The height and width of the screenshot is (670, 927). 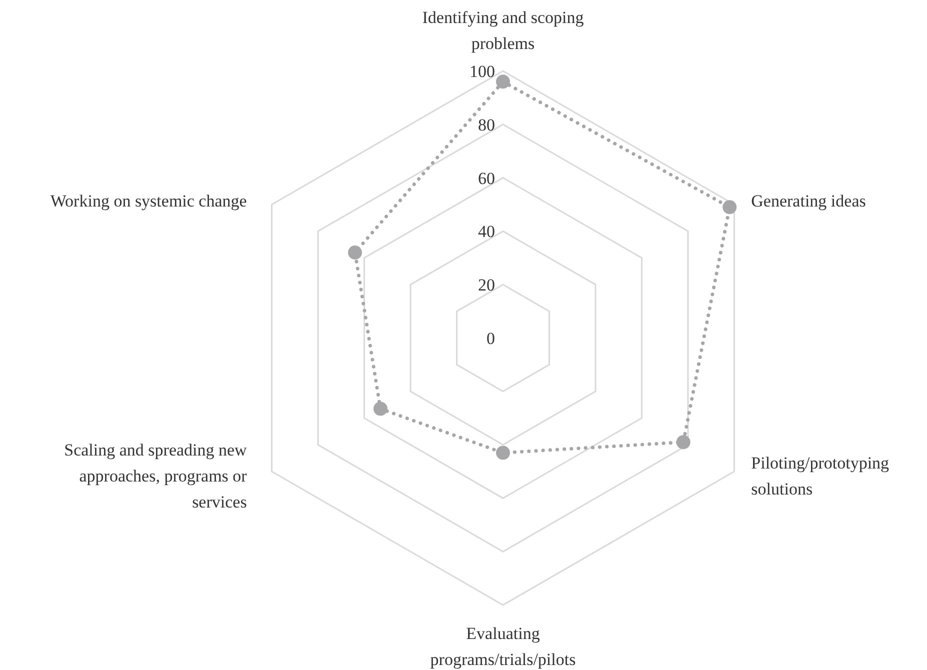 What do you see at coordinates (486, 178) in the screenshot?
I see `y-tick-label: 60` at bounding box center [486, 178].